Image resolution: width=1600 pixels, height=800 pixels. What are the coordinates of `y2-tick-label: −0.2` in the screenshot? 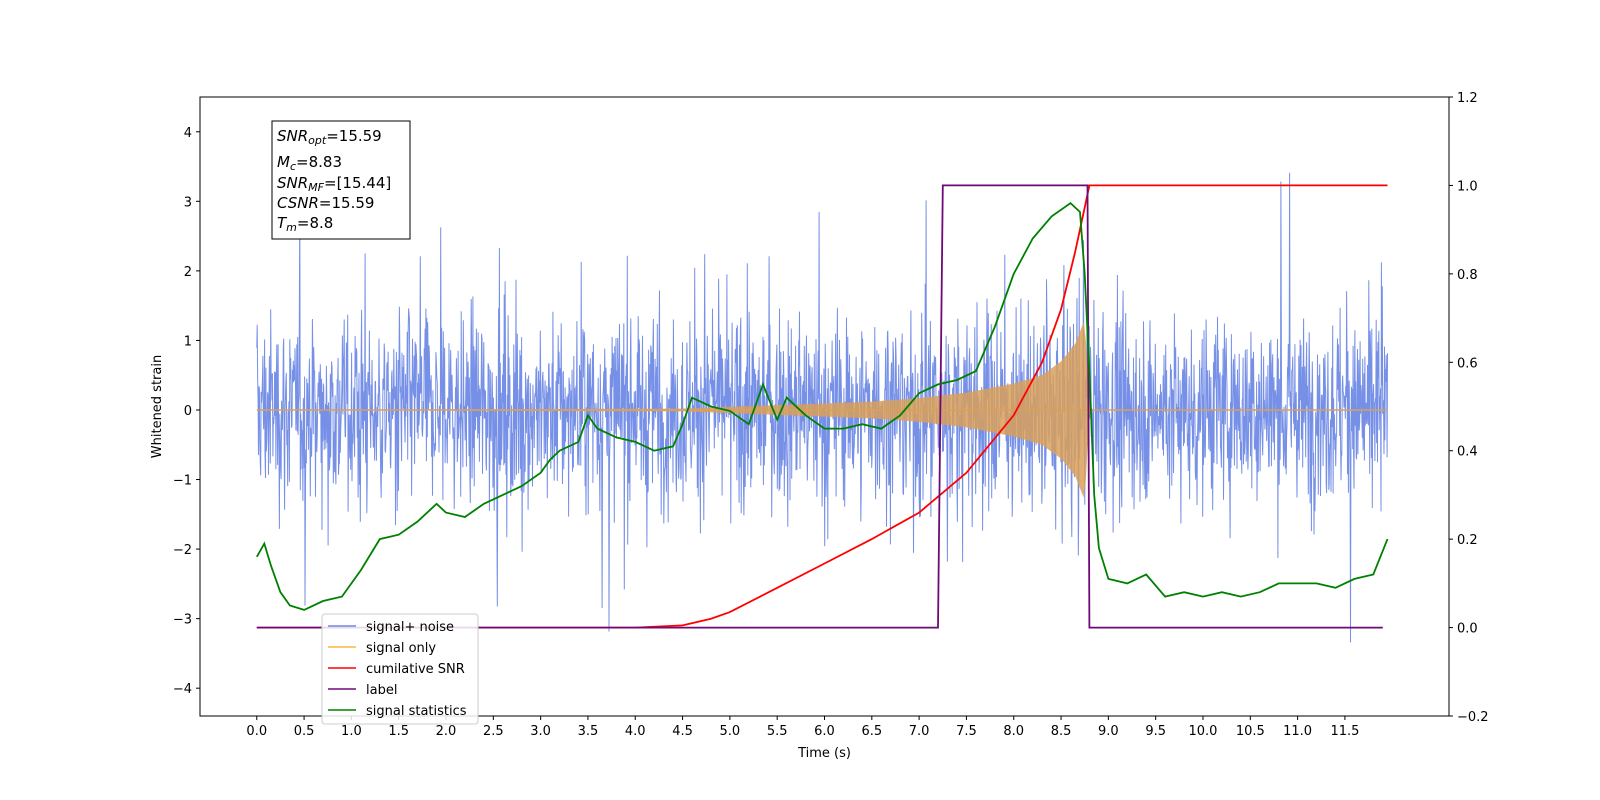 It's located at (1473, 717).